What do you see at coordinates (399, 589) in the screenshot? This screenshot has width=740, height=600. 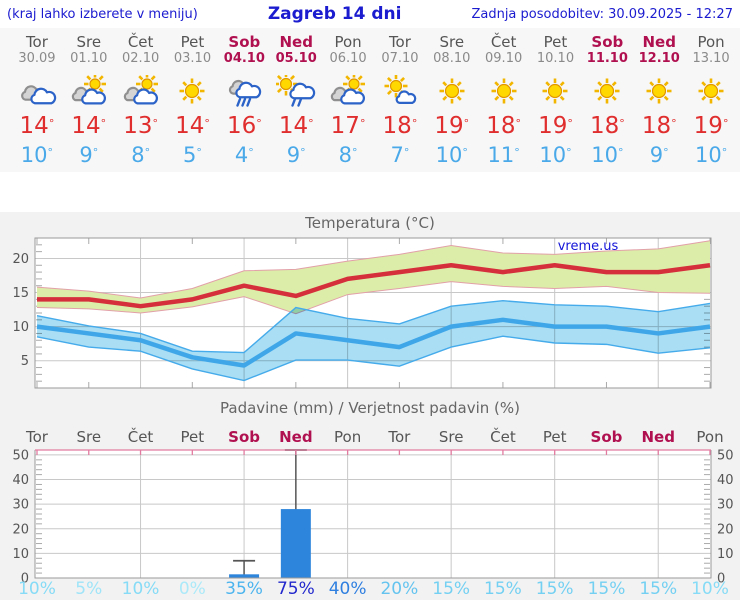 I see `precipitation-probability: 20%` at bounding box center [399, 589].